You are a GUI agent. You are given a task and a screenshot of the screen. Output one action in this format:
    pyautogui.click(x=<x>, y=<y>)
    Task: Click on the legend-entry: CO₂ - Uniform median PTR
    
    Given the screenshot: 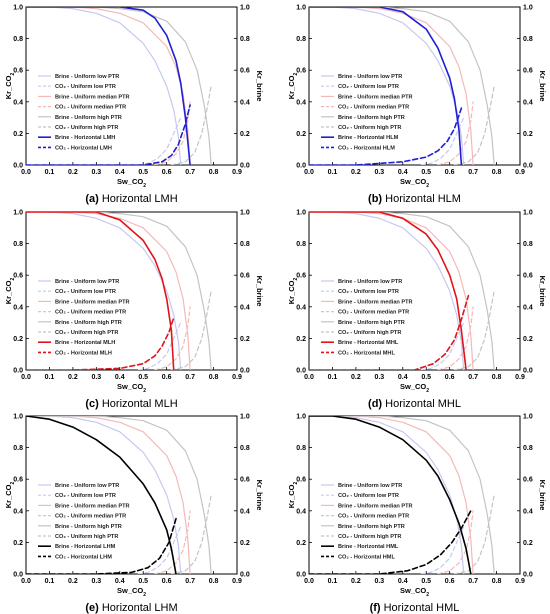 What is the action you would take?
    pyautogui.click(x=373, y=313)
    